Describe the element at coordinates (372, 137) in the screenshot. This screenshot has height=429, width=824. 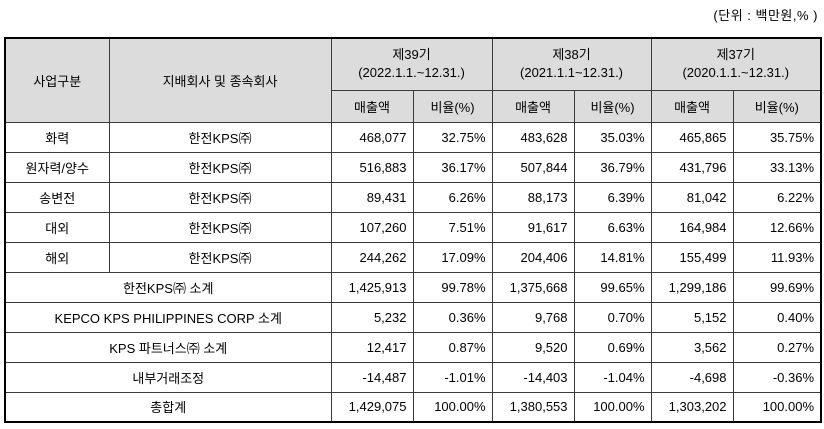
I see `revenue-cell: 468,077` at that location.